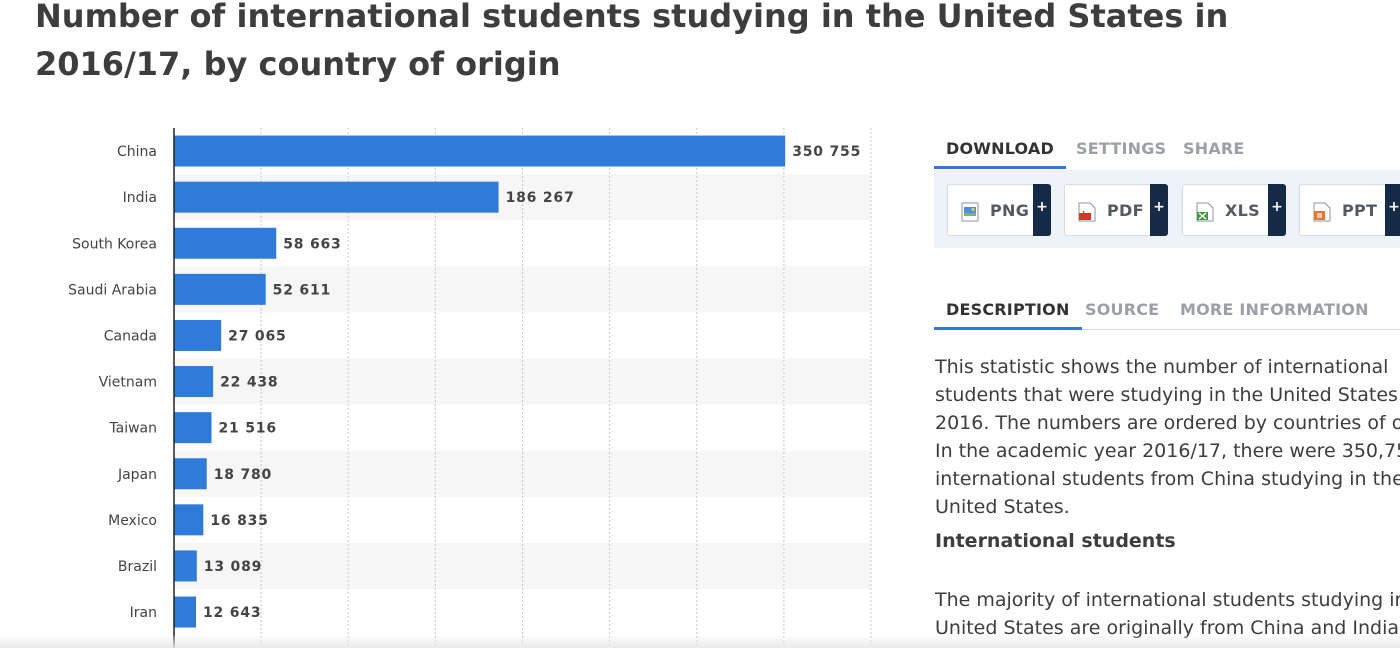 Image resolution: width=1400 pixels, height=648 pixels. What do you see at coordinates (1055, 541) in the screenshot?
I see `section-title: International students` at bounding box center [1055, 541].